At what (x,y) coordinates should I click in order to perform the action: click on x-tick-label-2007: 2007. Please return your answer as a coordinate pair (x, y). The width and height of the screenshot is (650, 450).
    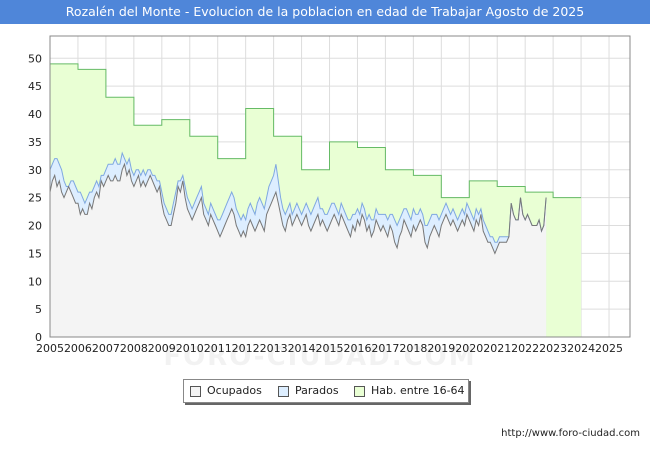
    Looking at the image, I should click on (106, 348).